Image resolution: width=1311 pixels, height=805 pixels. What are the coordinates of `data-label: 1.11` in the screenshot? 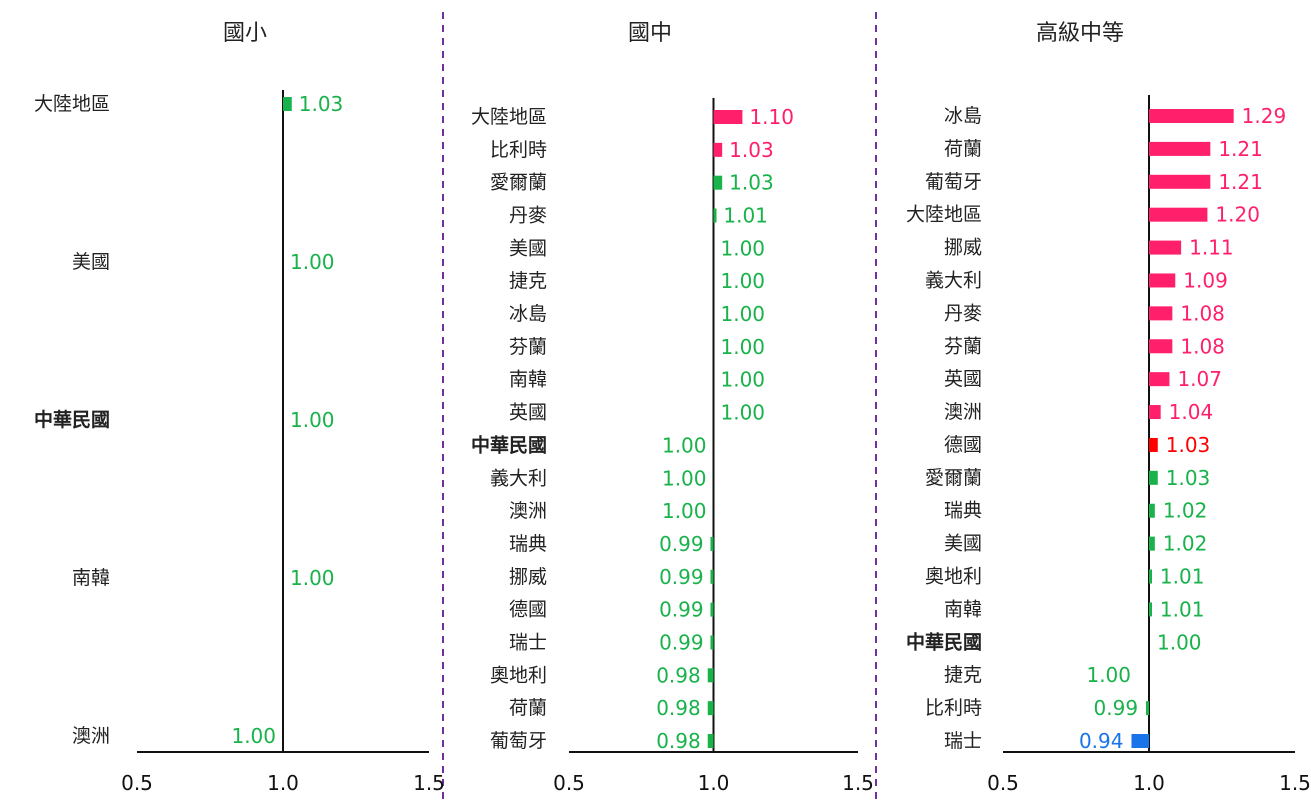 It's located at (1211, 248).